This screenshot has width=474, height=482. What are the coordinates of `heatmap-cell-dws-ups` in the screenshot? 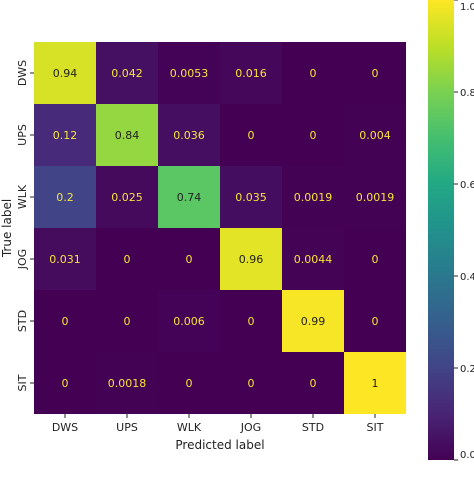 It's located at (127, 73).